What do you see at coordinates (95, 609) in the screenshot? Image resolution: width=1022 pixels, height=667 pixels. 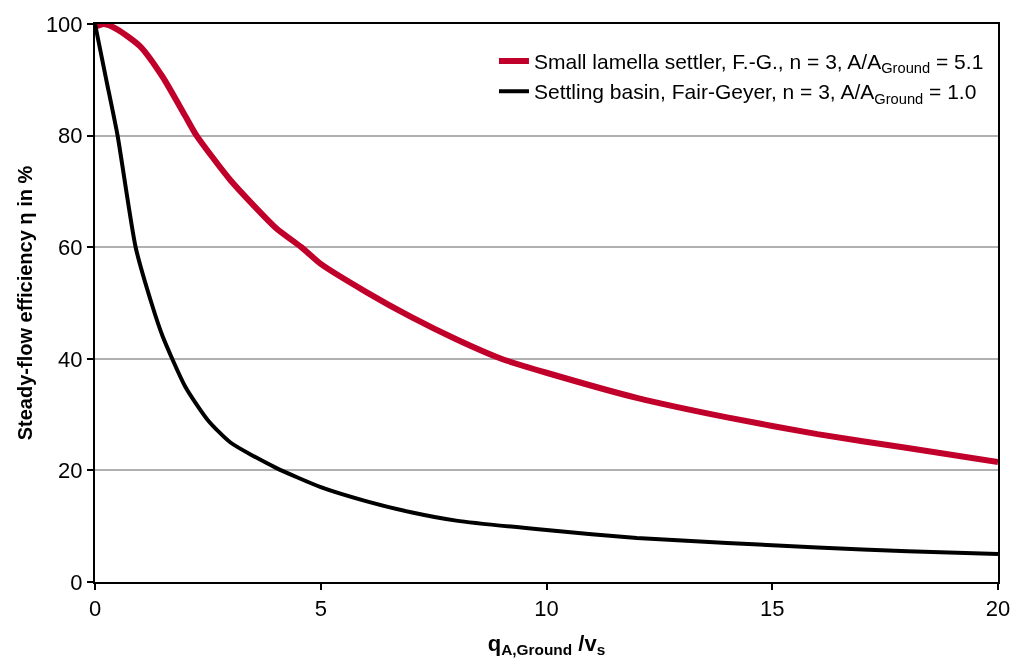 I see `x-tick-label: 0` at bounding box center [95, 609].